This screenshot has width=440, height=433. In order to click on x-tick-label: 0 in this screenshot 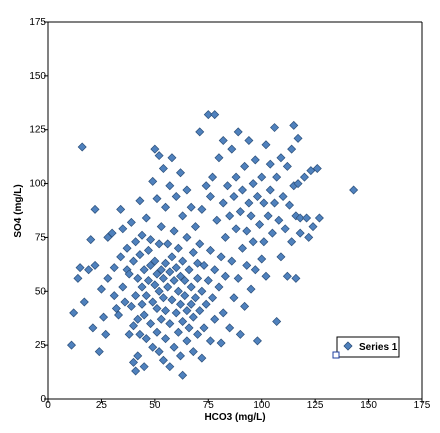, I will do `click(48, 405)`.